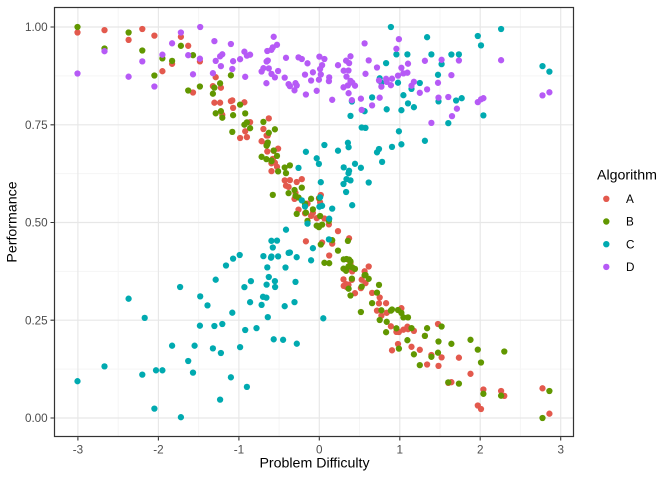 This screenshot has width=672, height=480. Describe the element at coordinates (319, 449) in the screenshot. I see `svg-text: 0` at that location.